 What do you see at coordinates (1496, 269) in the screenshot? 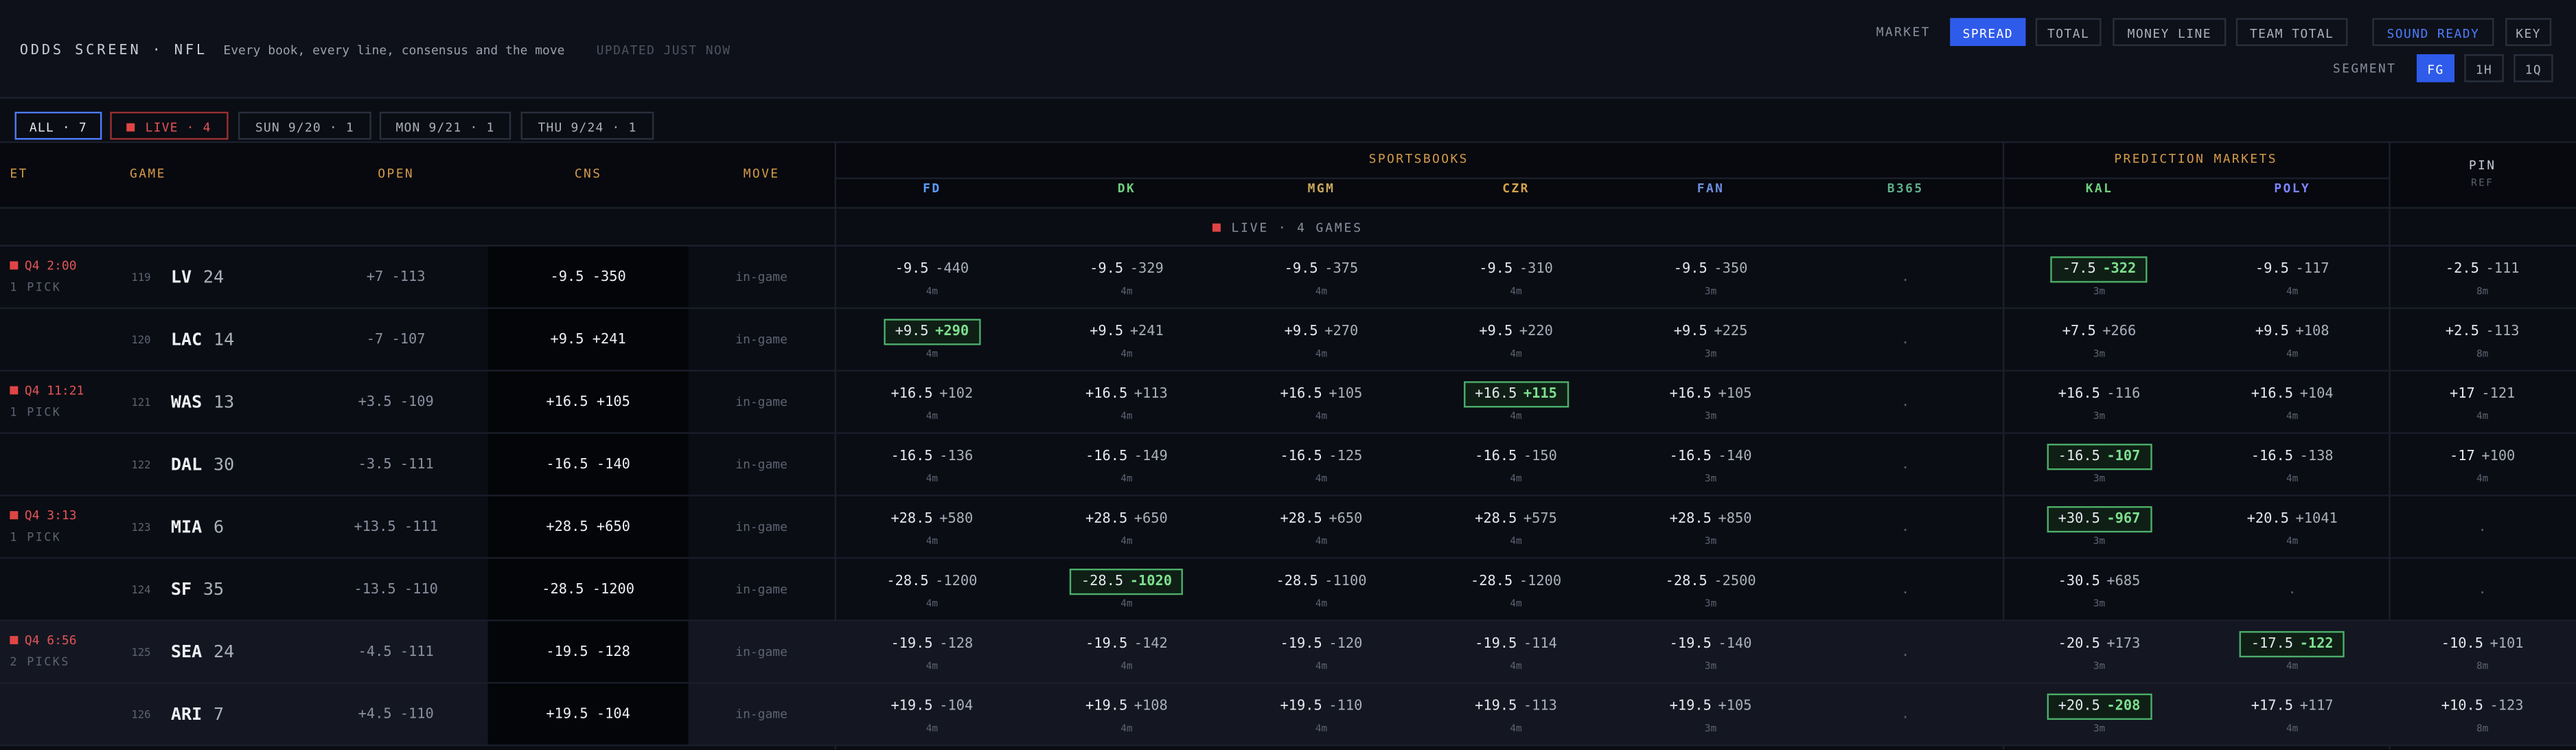
I see `line: -9.5` at bounding box center [1496, 269].